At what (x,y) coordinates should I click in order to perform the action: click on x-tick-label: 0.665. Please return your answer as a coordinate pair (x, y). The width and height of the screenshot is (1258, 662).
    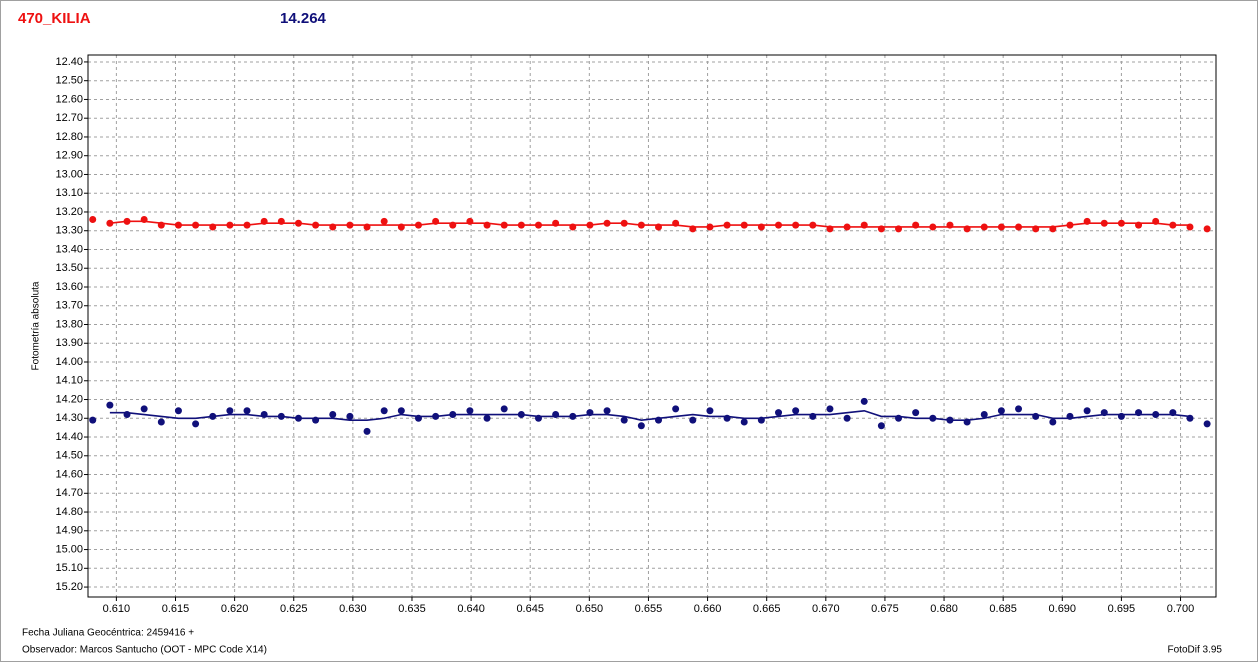
    Looking at the image, I should click on (767, 609).